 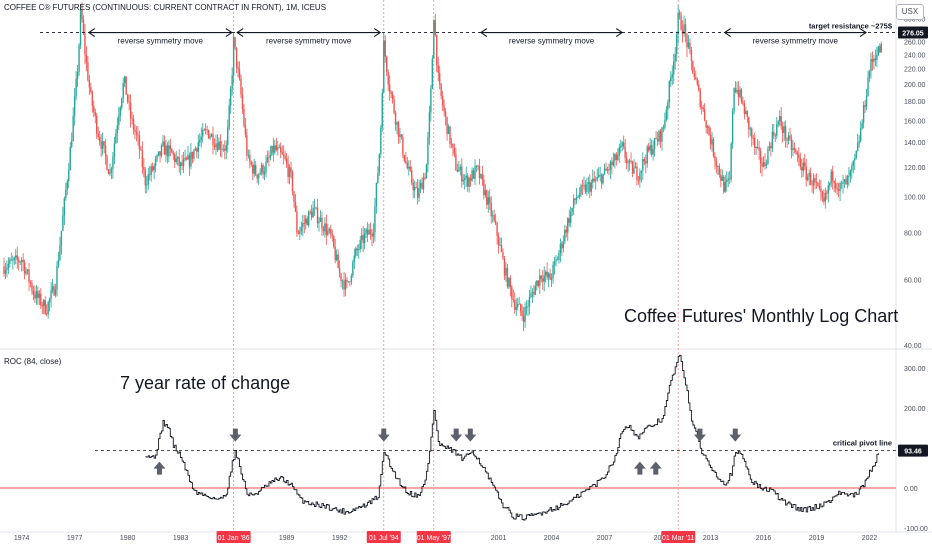 What do you see at coordinates (910, 12) in the screenshot?
I see `currency-selector: USX` at bounding box center [910, 12].